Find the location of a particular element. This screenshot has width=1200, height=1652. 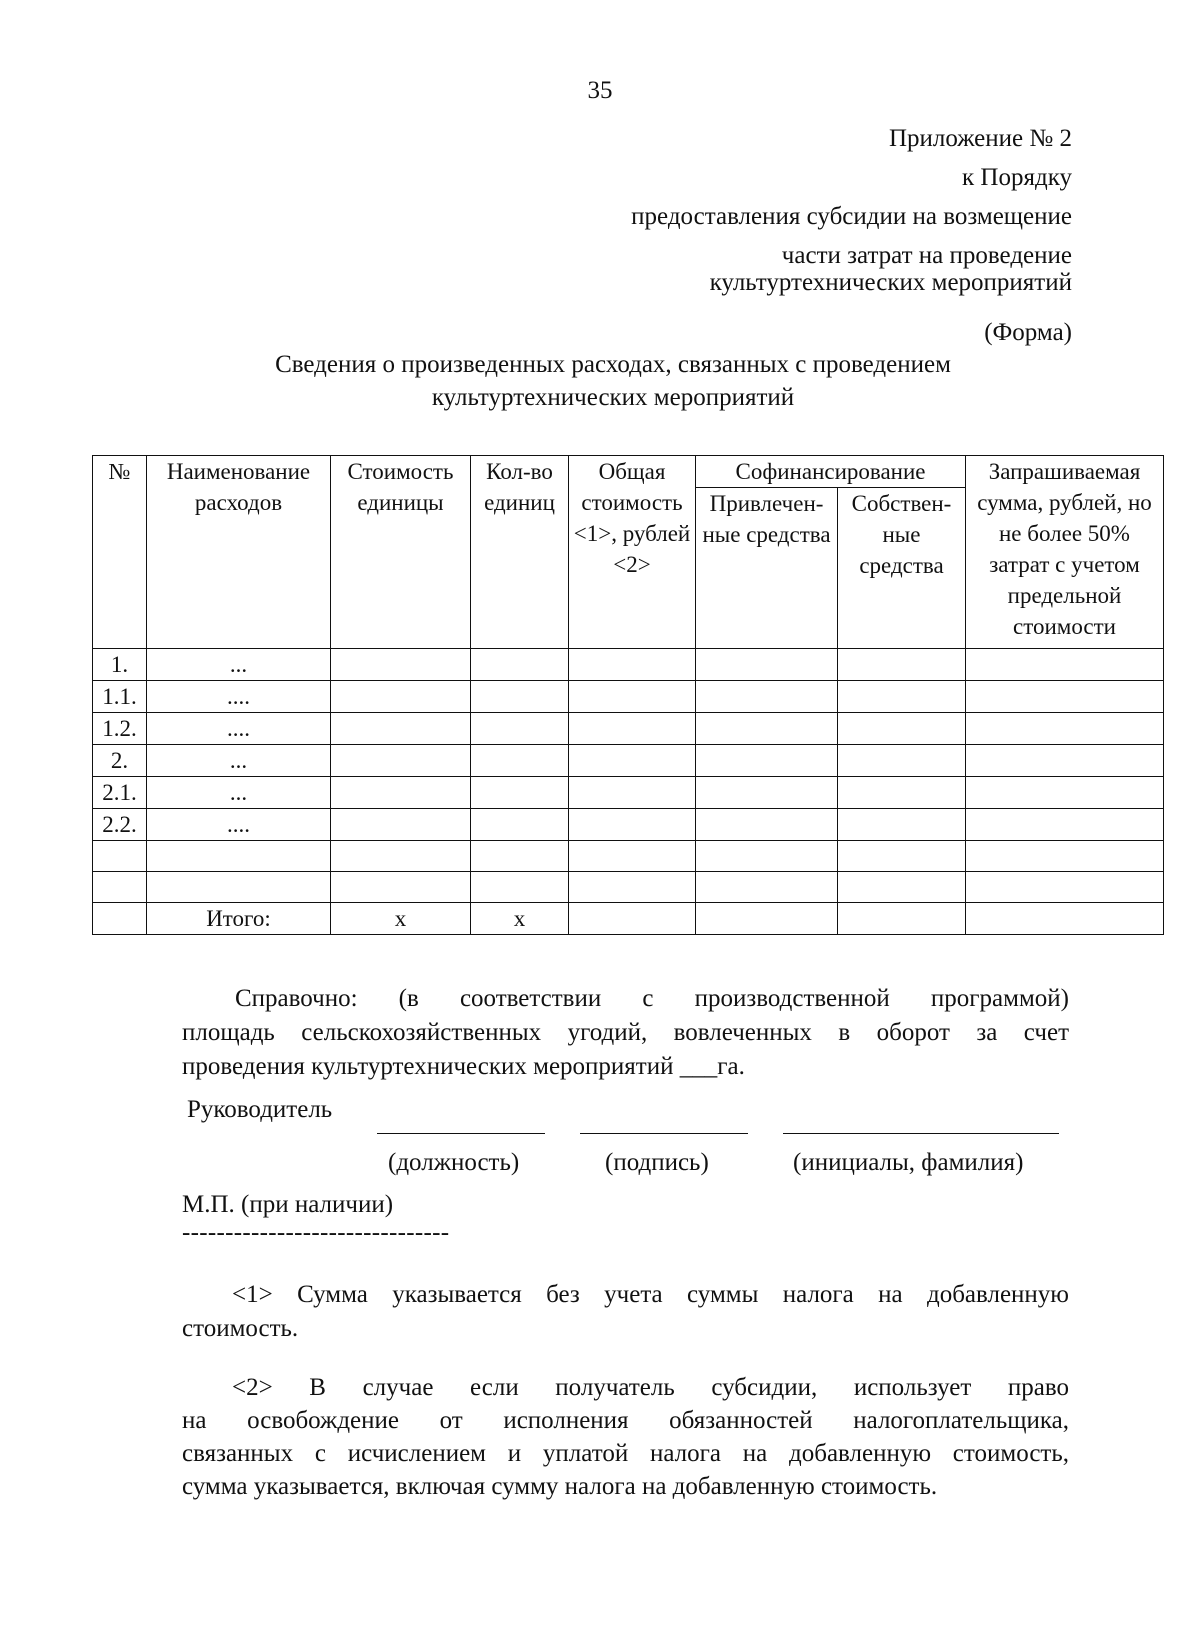

header-own: Собствен-ные средства is located at coordinates (901, 568).